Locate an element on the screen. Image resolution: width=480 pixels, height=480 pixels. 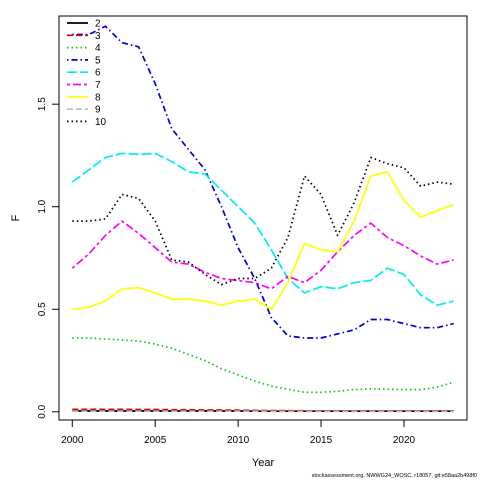
legend-label: 2 is located at coordinates (98, 24).